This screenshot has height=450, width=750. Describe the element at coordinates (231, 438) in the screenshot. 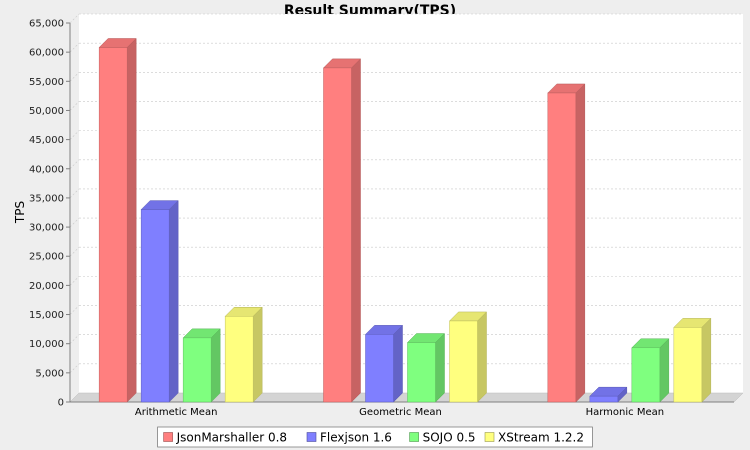

I see `legend-label: JsonMarshaller 0.8` at that location.